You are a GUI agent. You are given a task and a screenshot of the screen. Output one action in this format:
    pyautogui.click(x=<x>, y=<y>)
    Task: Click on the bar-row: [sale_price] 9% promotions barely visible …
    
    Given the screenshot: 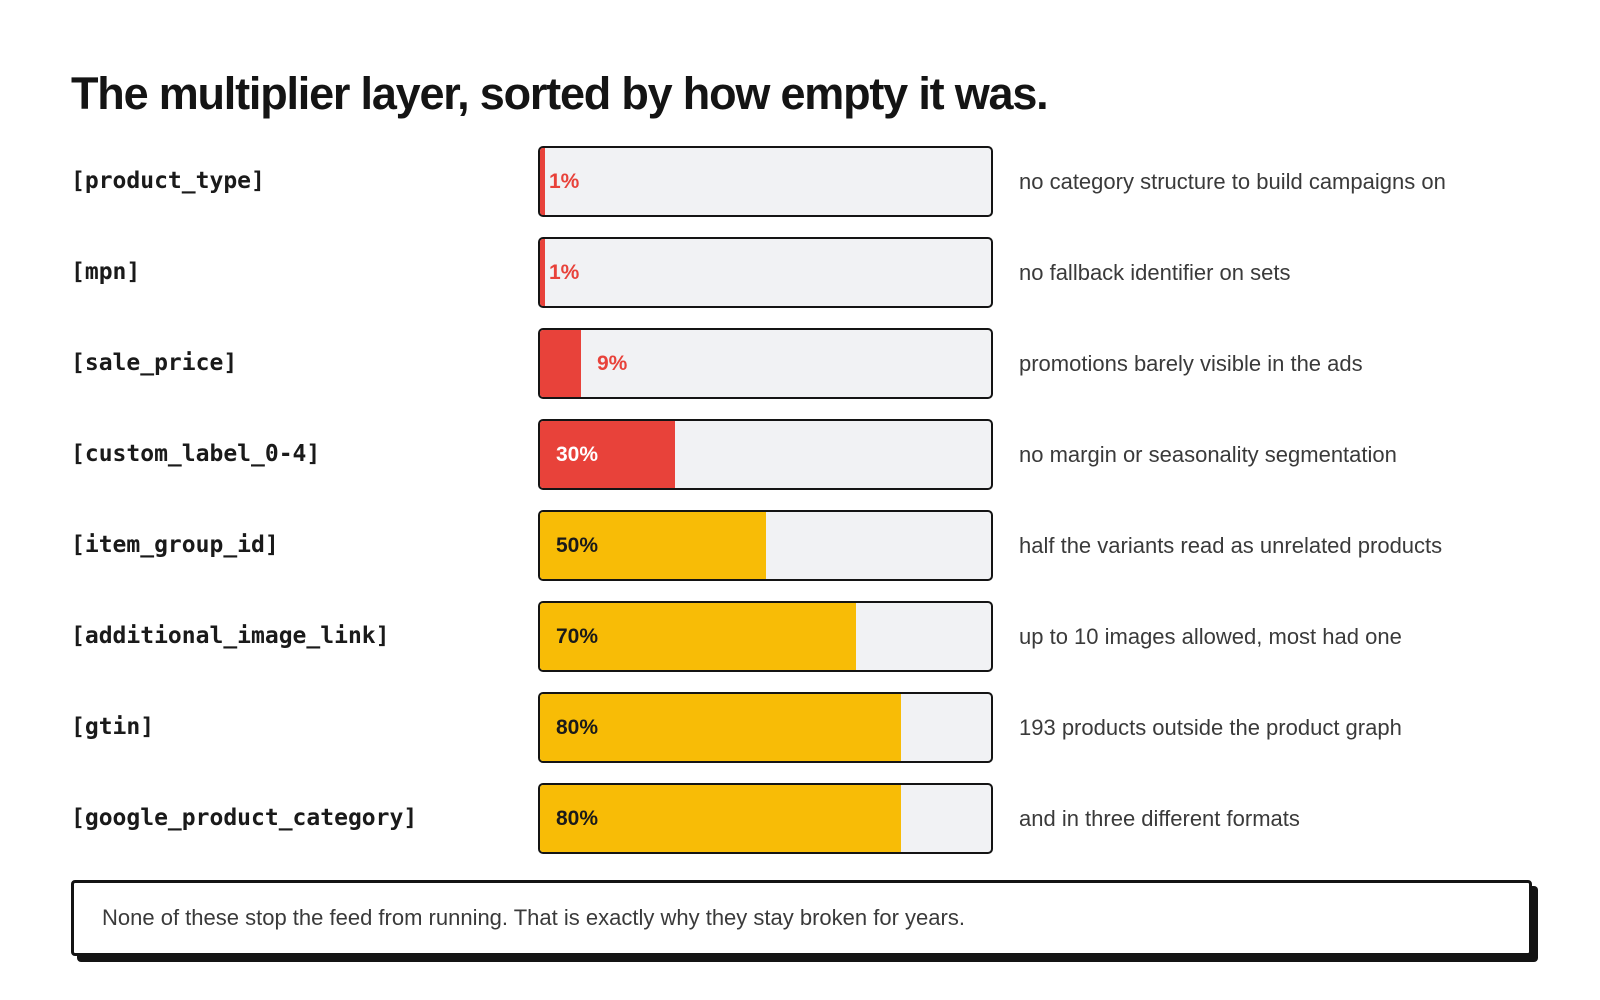 What is the action you would take?
    pyautogui.click(x=811, y=363)
    